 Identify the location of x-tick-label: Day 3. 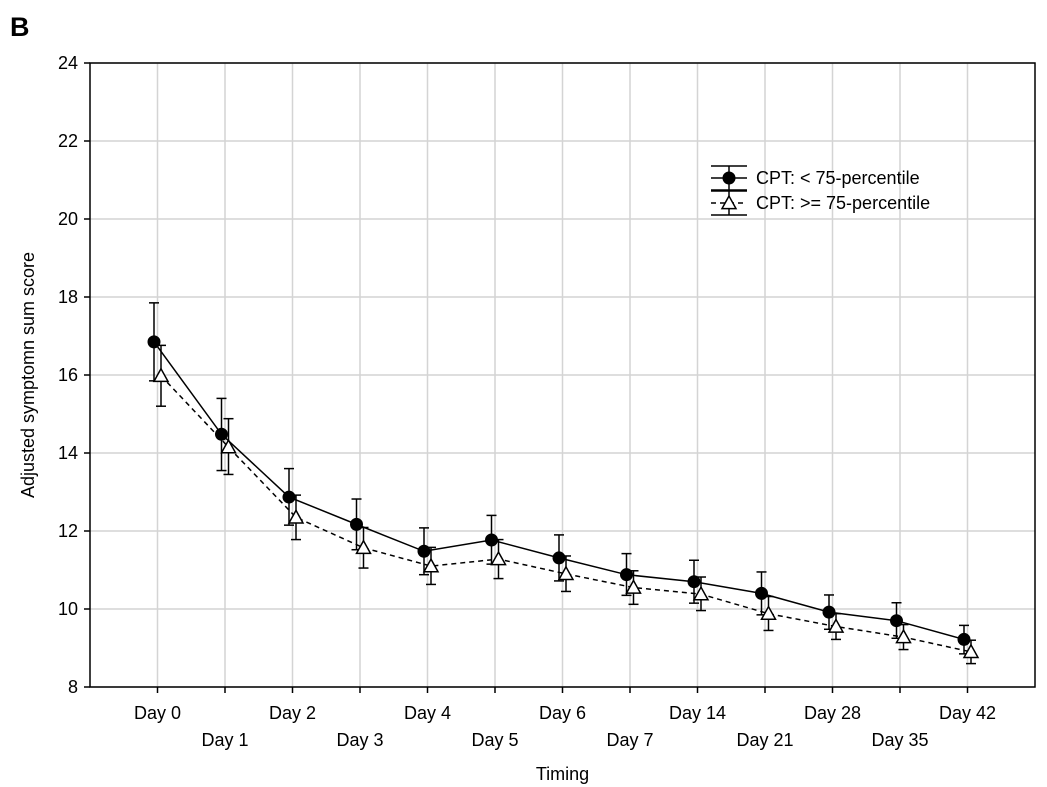
(359, 740).